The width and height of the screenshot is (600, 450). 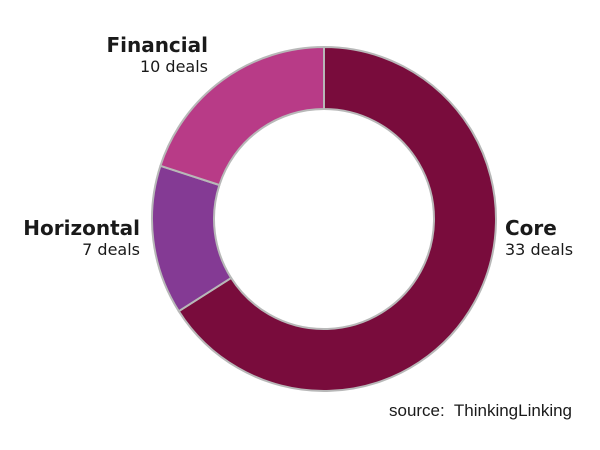 I want to click on slice-label-financial: Financial 10 deals, so click(x=157, y=54).